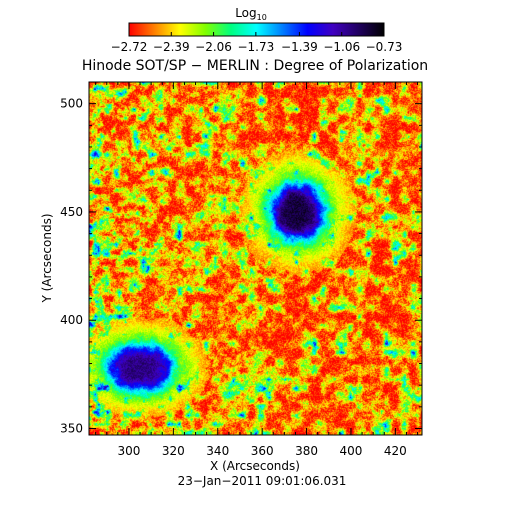 The height and width of the screenshot is (512, 511). I want to click on colorbar-tick-label: −0.73, so click(384, 47).